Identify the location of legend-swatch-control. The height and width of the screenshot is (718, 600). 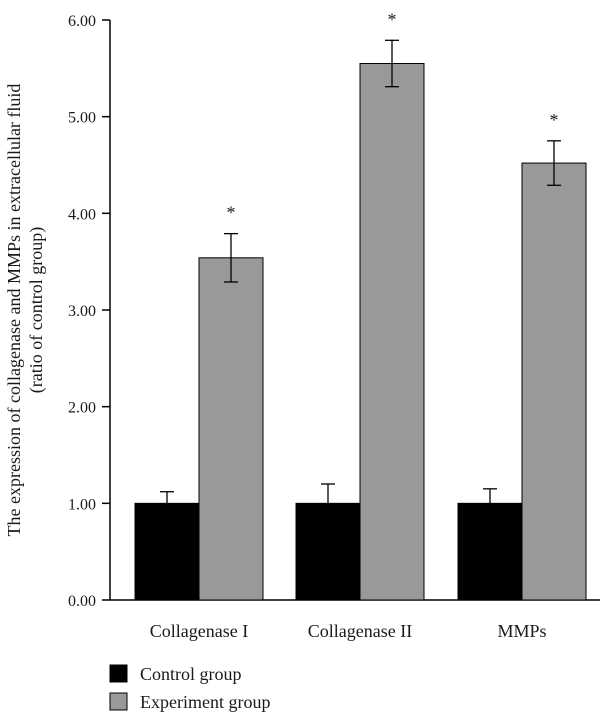
(118, 673).